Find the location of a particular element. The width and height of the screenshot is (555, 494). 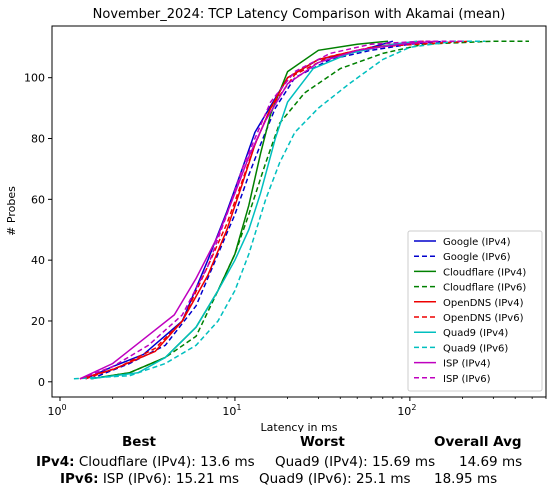

ipv6-best: ISP (IPv6): 15.21 ms is located at coordinates (171, 479).